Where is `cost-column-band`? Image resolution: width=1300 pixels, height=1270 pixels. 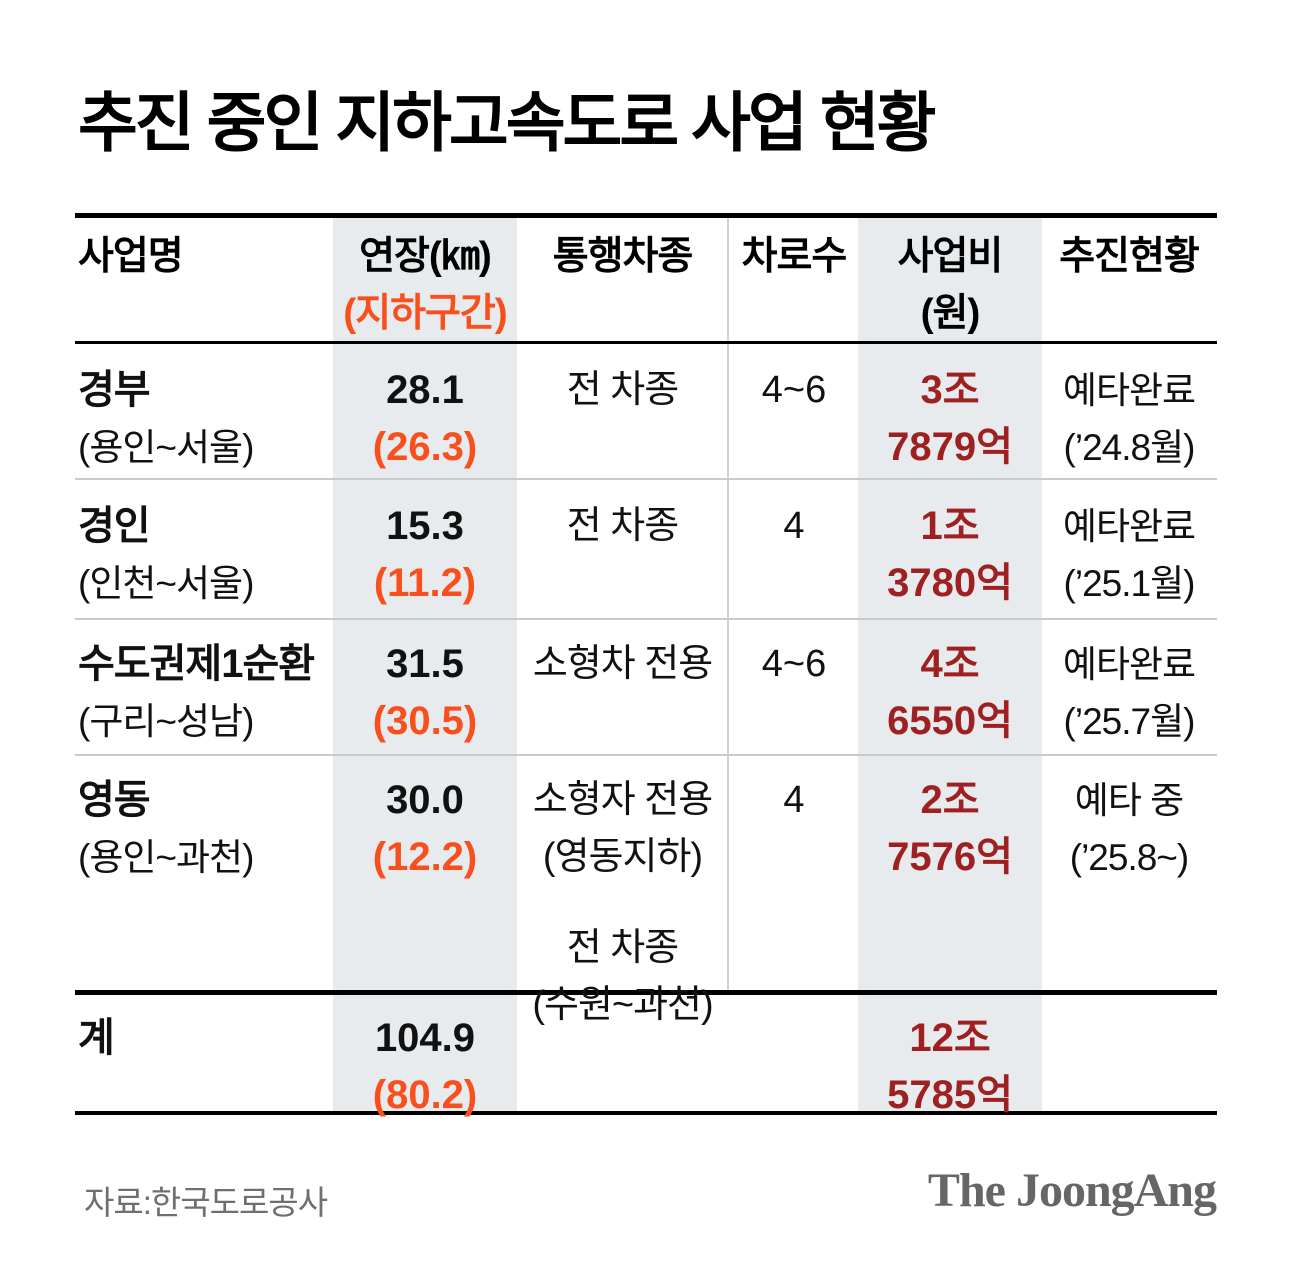
cost-column-band is located at coordinates (950, 665).